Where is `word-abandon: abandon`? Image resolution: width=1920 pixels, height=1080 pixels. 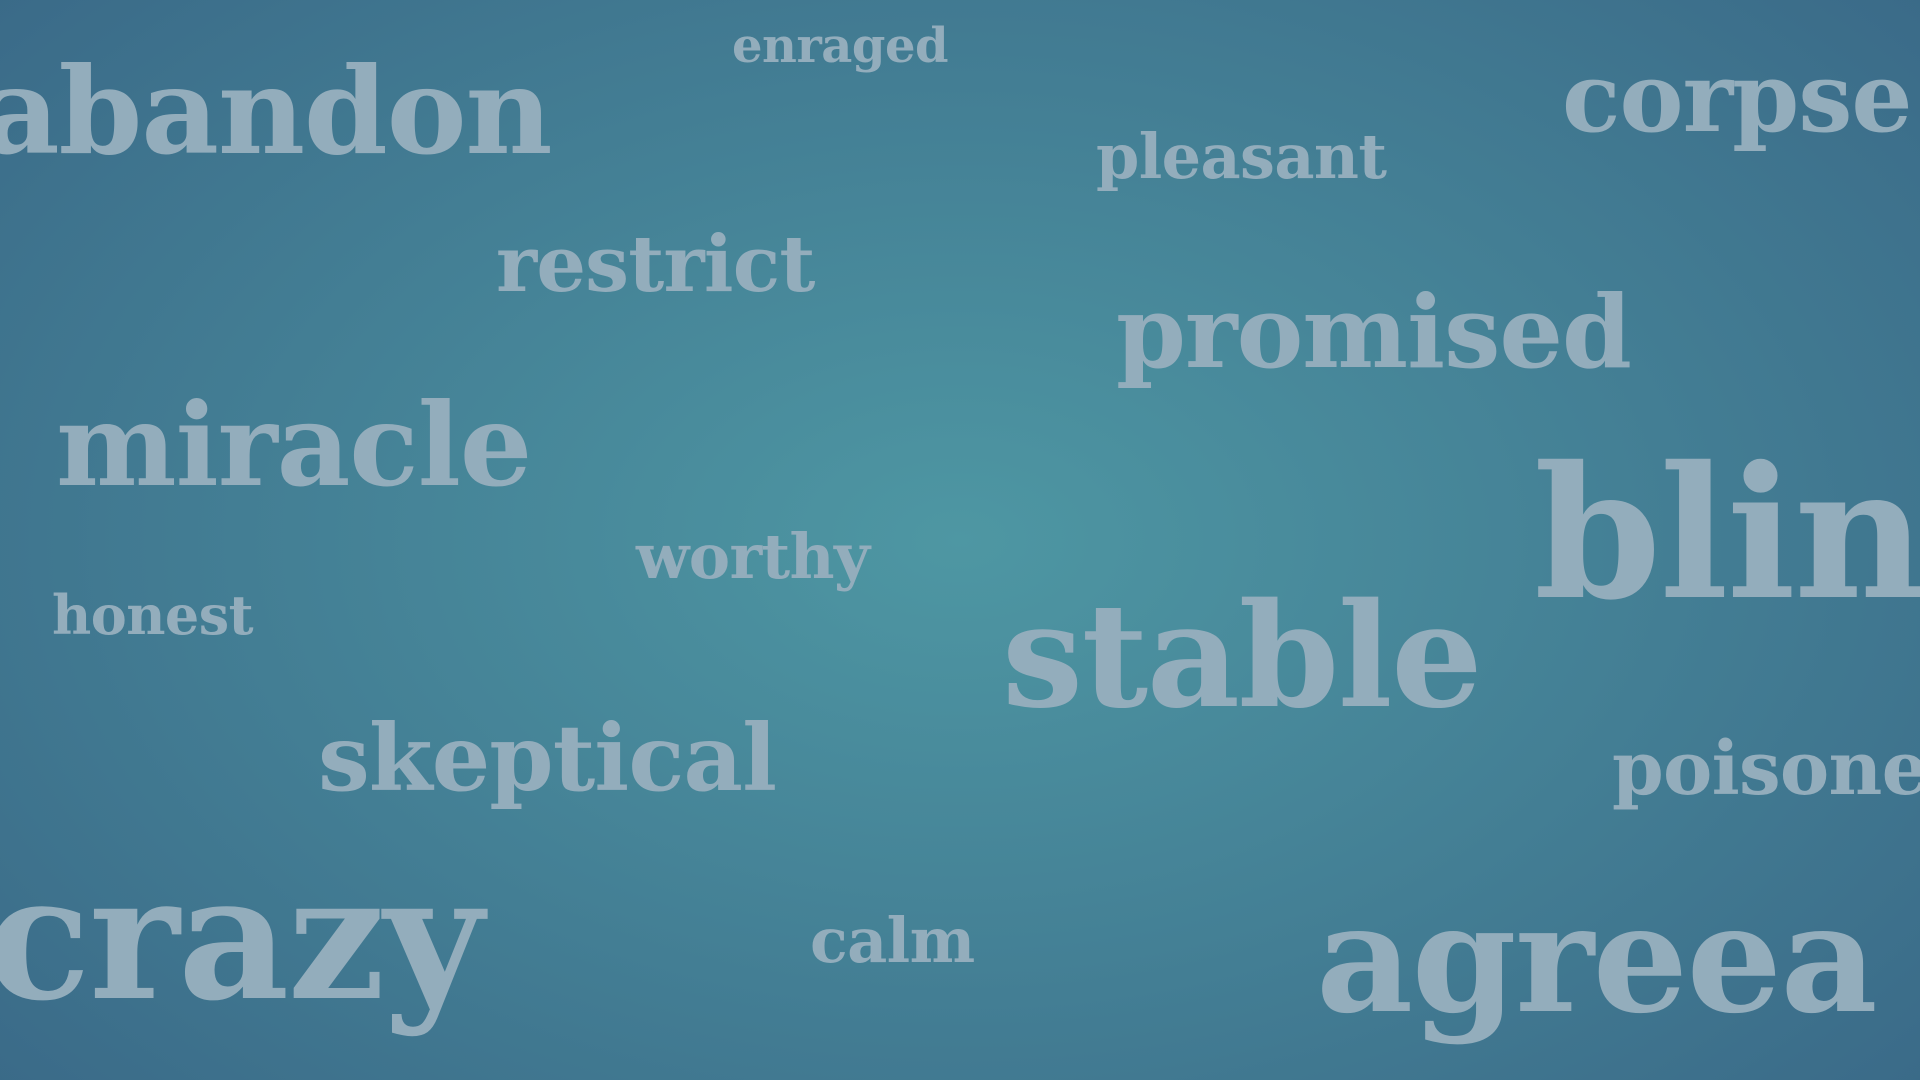
word-abandon: abandon is located at coordinates (276, 111).